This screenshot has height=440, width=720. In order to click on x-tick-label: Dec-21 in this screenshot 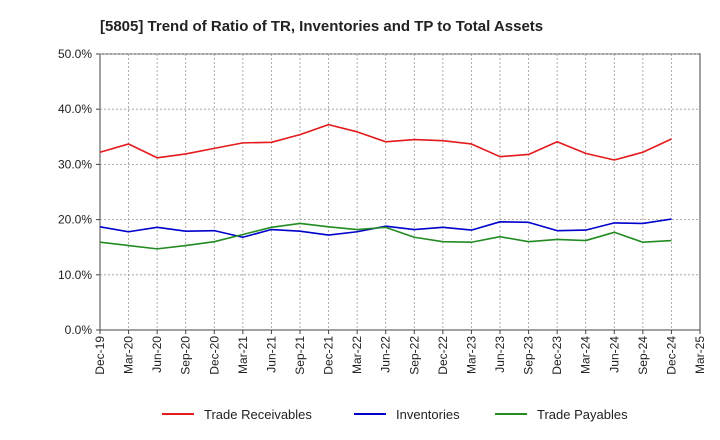, I will do `click(329, 355)`.